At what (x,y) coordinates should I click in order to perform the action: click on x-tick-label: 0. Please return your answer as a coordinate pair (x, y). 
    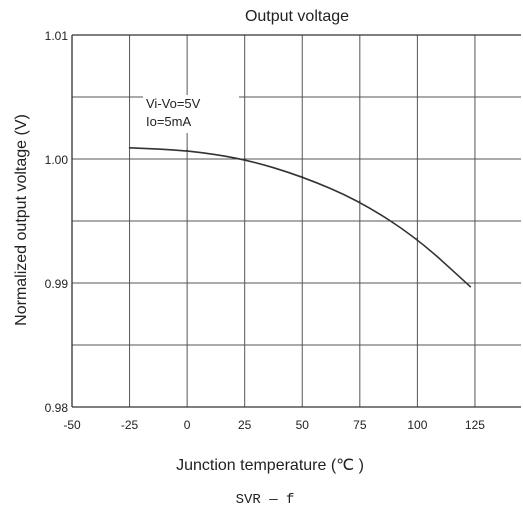
    Looking at the image, I should click on (187, 425).